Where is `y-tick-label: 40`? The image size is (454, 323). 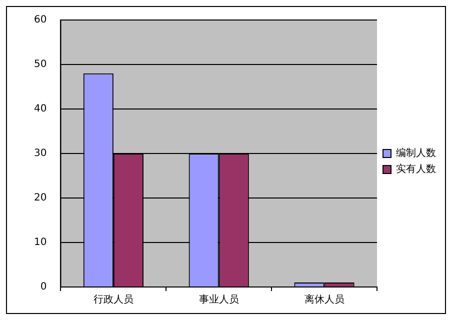 y-tick-label: 40 is located at coordinates (40, 109).